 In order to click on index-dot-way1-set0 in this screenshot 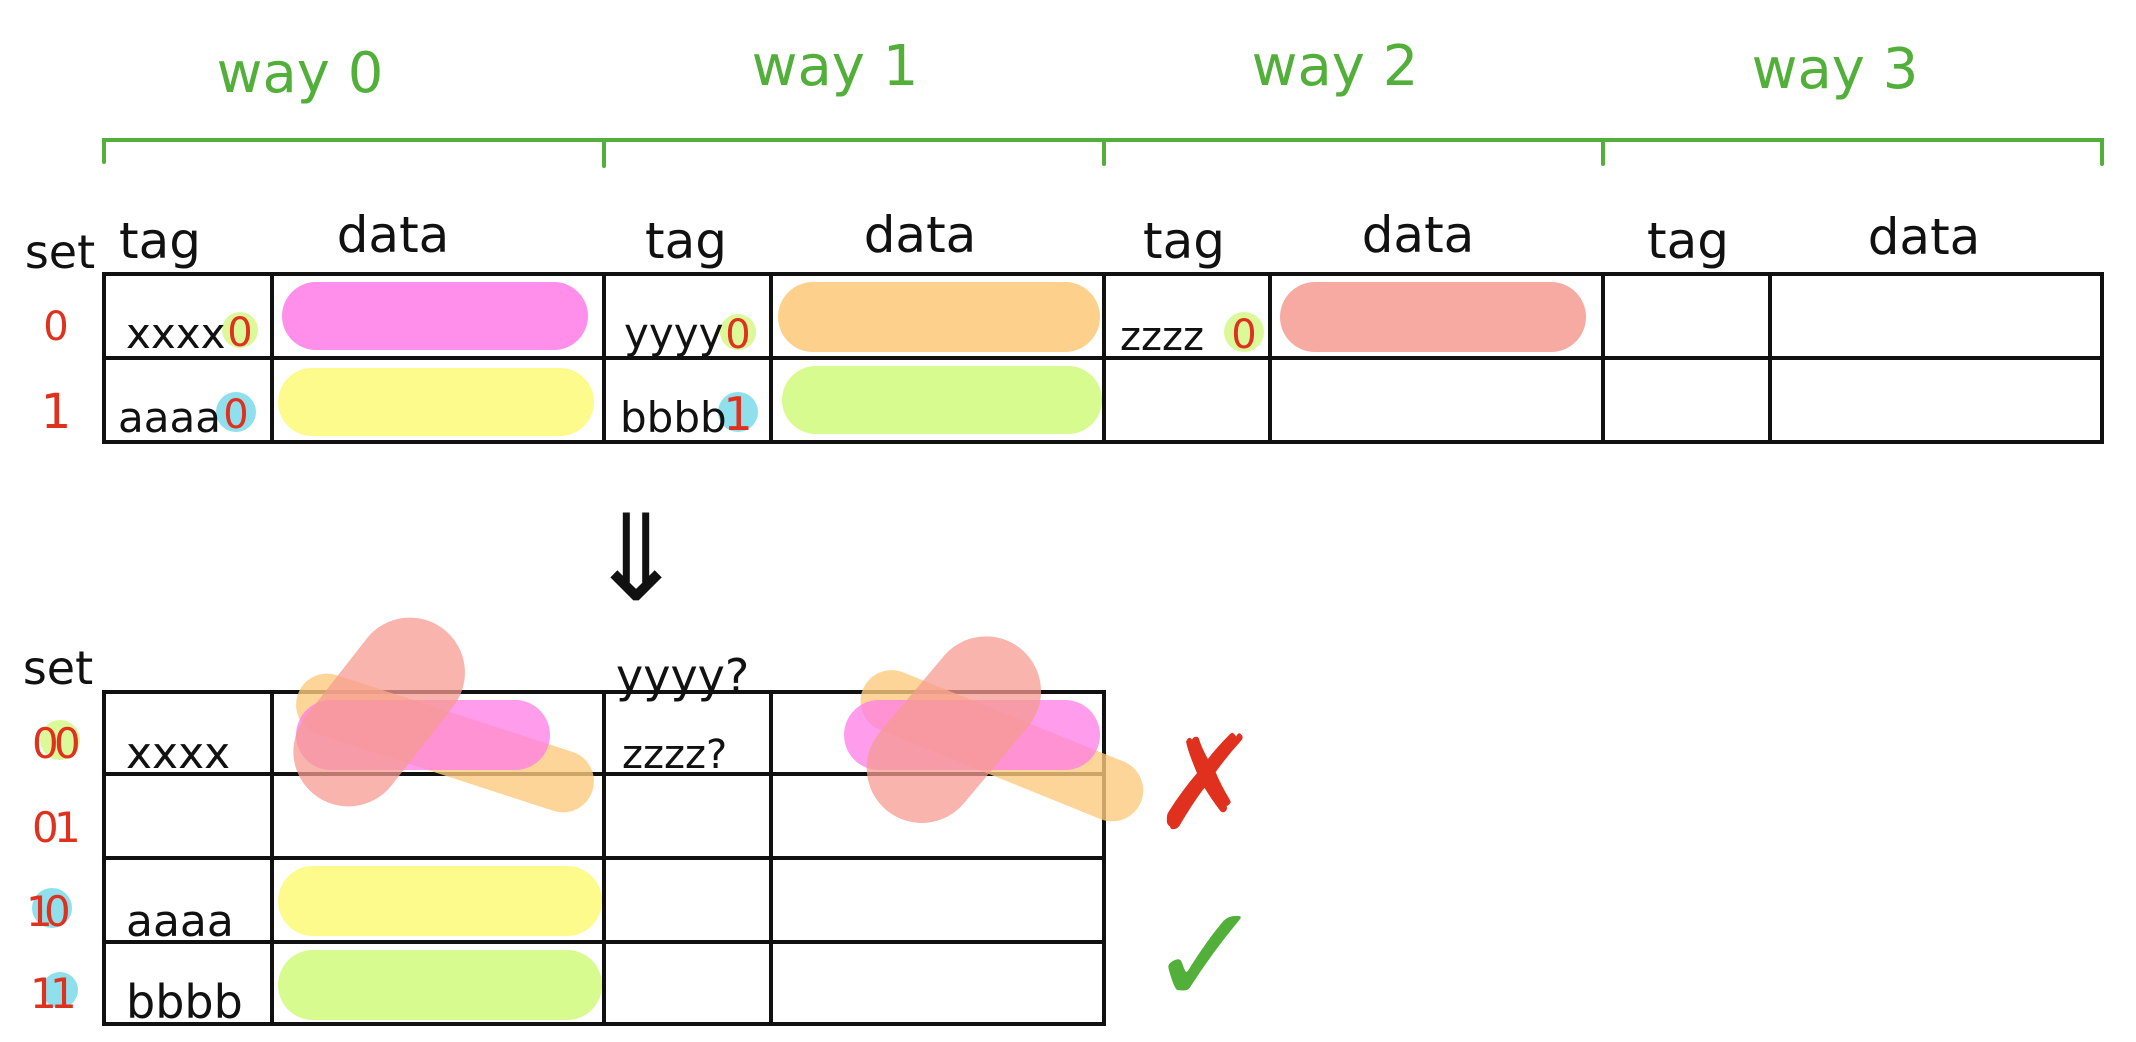, I will do `click(738, 332)`.